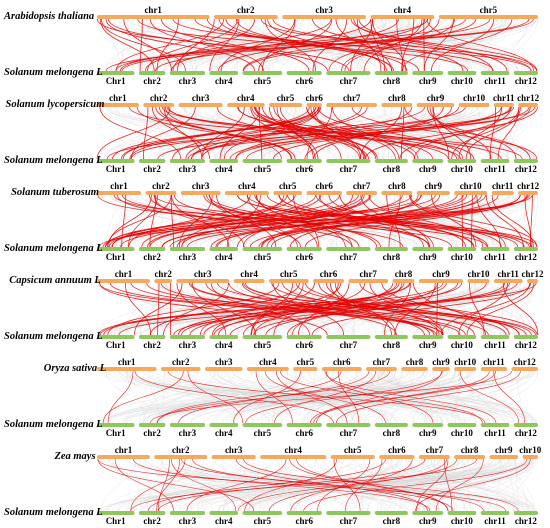  What do you see at coordinates (53, 160) in the screenshot?
I see `reference-species-label: Solanum melongena L` at bounding box center [53, 160].